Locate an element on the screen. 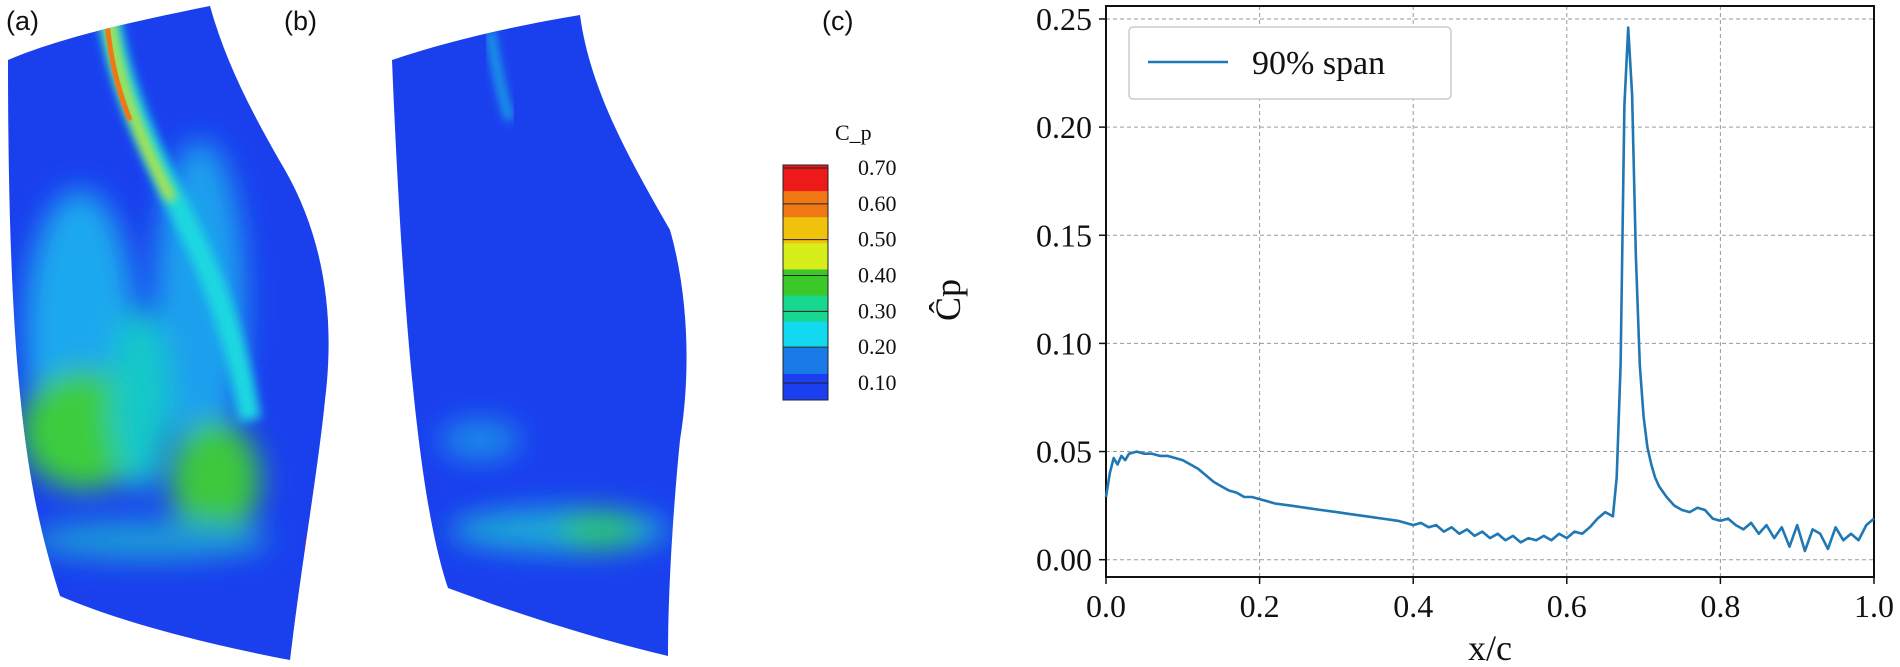 Image resolution: width=1900 pixels, height=667 pixels. x-tick-label: 0.6 is located at coordinates (1567, 606).